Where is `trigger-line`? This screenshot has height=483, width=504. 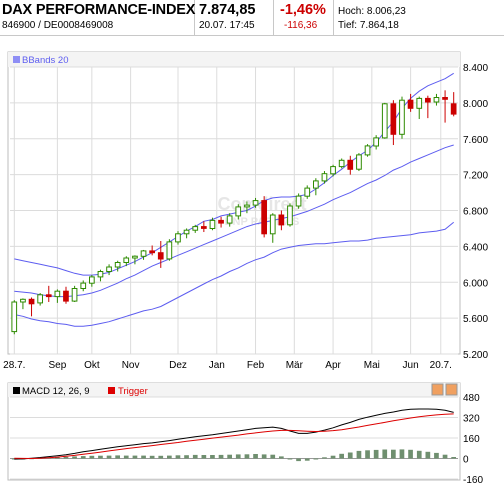
trigger-line is located at coordinates (234, 436).